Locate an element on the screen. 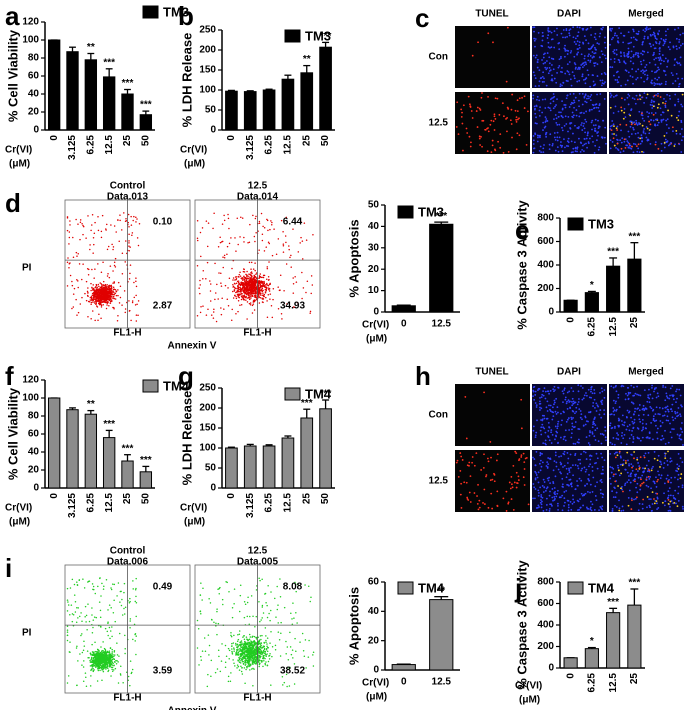 The image size is (685, 710). y-tick-label: 60 is located at coordinates (34, 434).